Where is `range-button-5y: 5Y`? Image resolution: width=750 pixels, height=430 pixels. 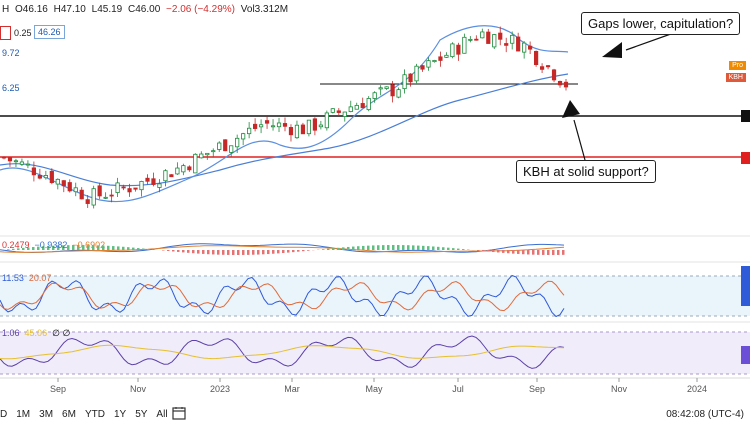 range-button-5y: 5Y is located at coordinates (141, 414).